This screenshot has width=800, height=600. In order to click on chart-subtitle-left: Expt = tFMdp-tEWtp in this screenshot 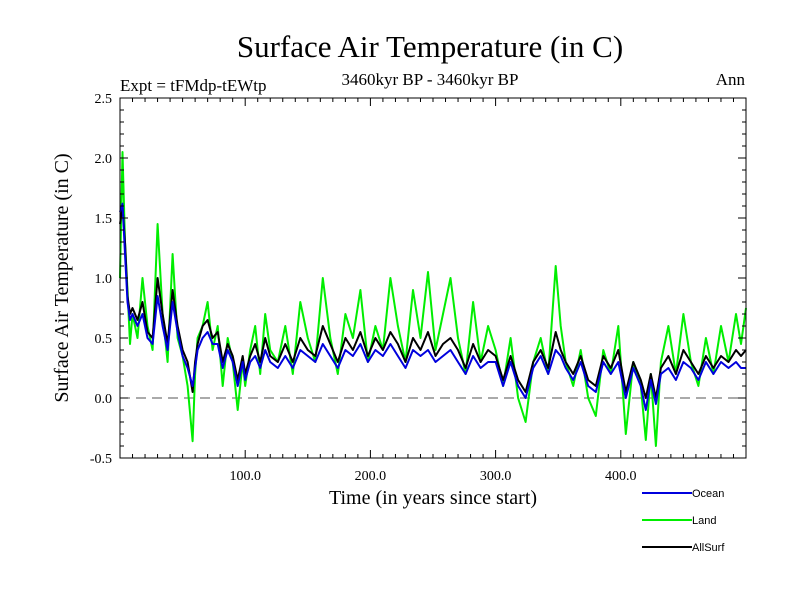, I will do `click(193, 85)`.